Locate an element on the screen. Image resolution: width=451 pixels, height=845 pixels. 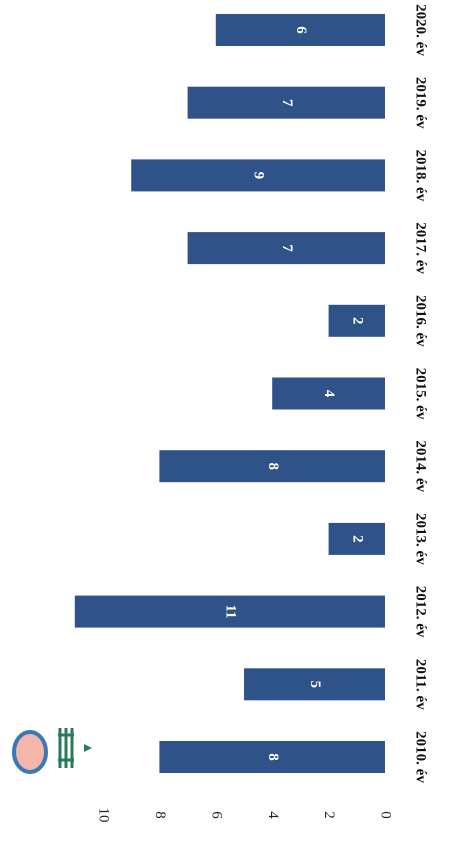
value-label: 9 is located at coordinates (259, 176).